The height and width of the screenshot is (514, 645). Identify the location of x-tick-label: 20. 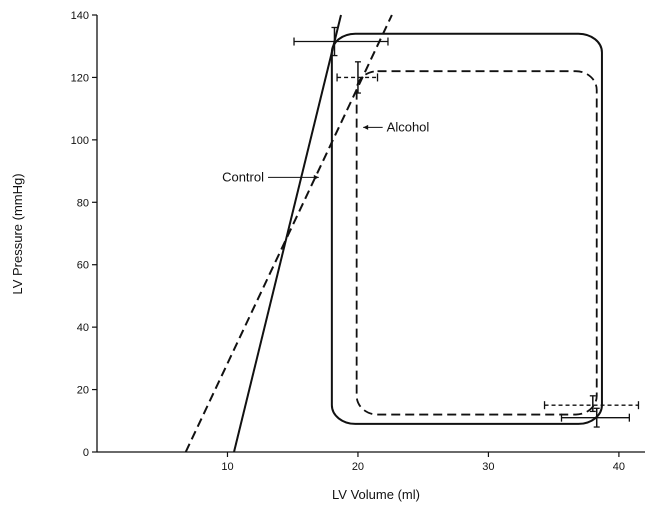
(358, 467).